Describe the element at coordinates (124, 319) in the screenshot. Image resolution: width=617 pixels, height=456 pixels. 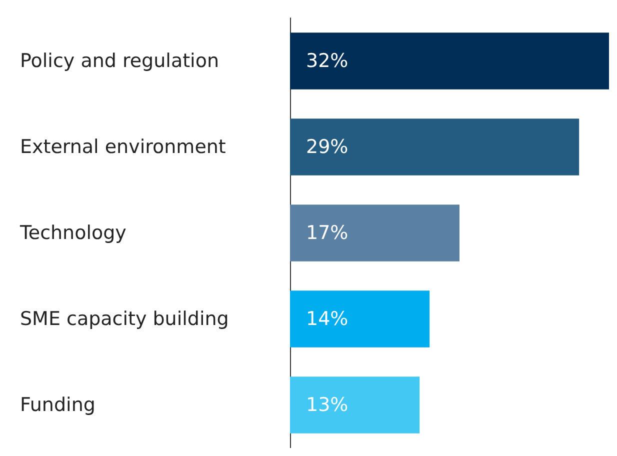
I see `y-tick-label: SME capacity building` at that location.